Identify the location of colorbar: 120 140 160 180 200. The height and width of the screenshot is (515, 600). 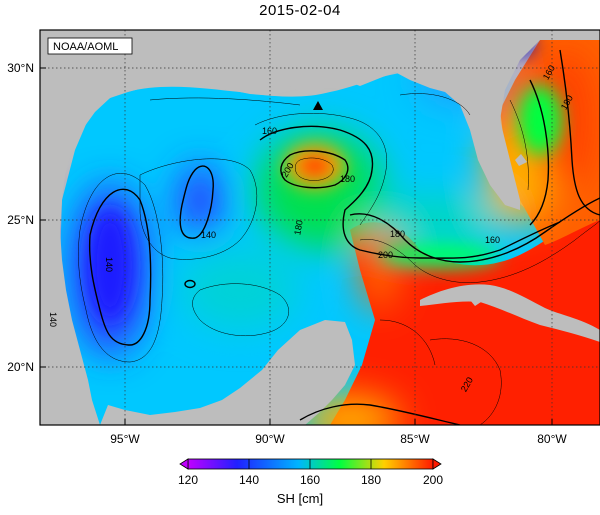
(310, 472).